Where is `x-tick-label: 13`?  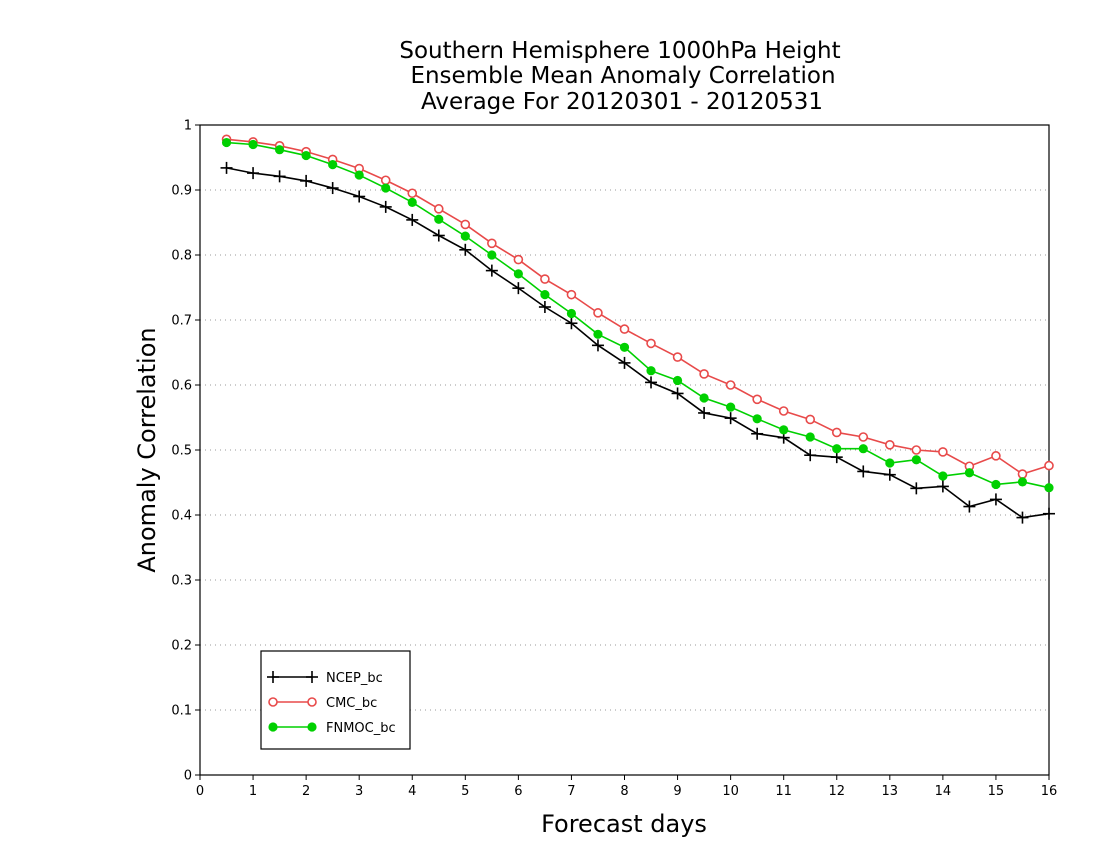
x-tick-label: 13 is located at coordinates (890, 791).